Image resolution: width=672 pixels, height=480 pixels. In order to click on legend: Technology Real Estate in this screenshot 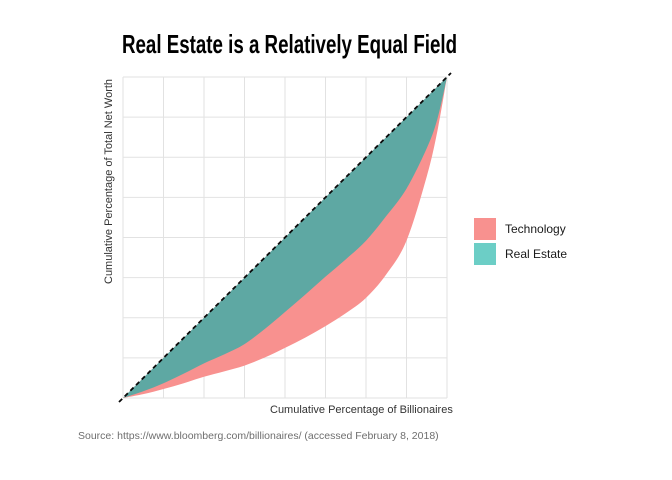, I will do `click(520, 243)`.